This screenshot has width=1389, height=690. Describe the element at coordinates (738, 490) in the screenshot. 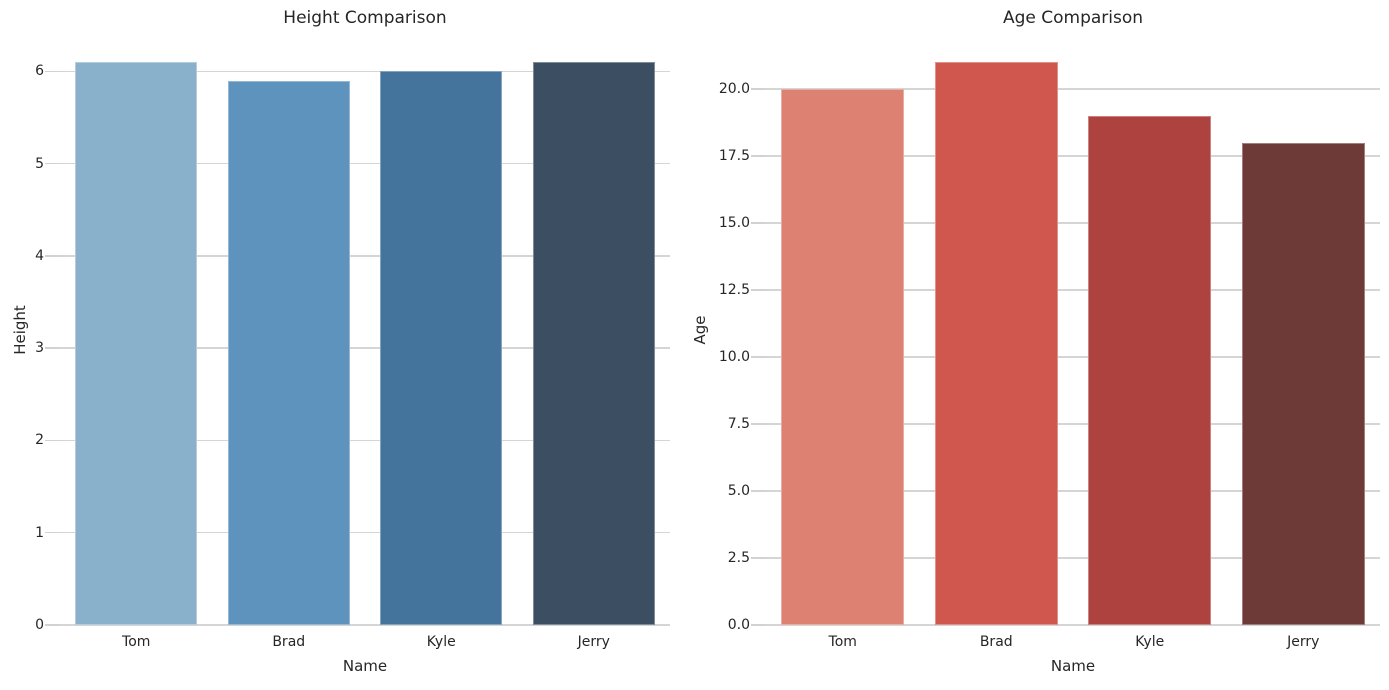

I see `y-tick-label: 5.0` at that location.